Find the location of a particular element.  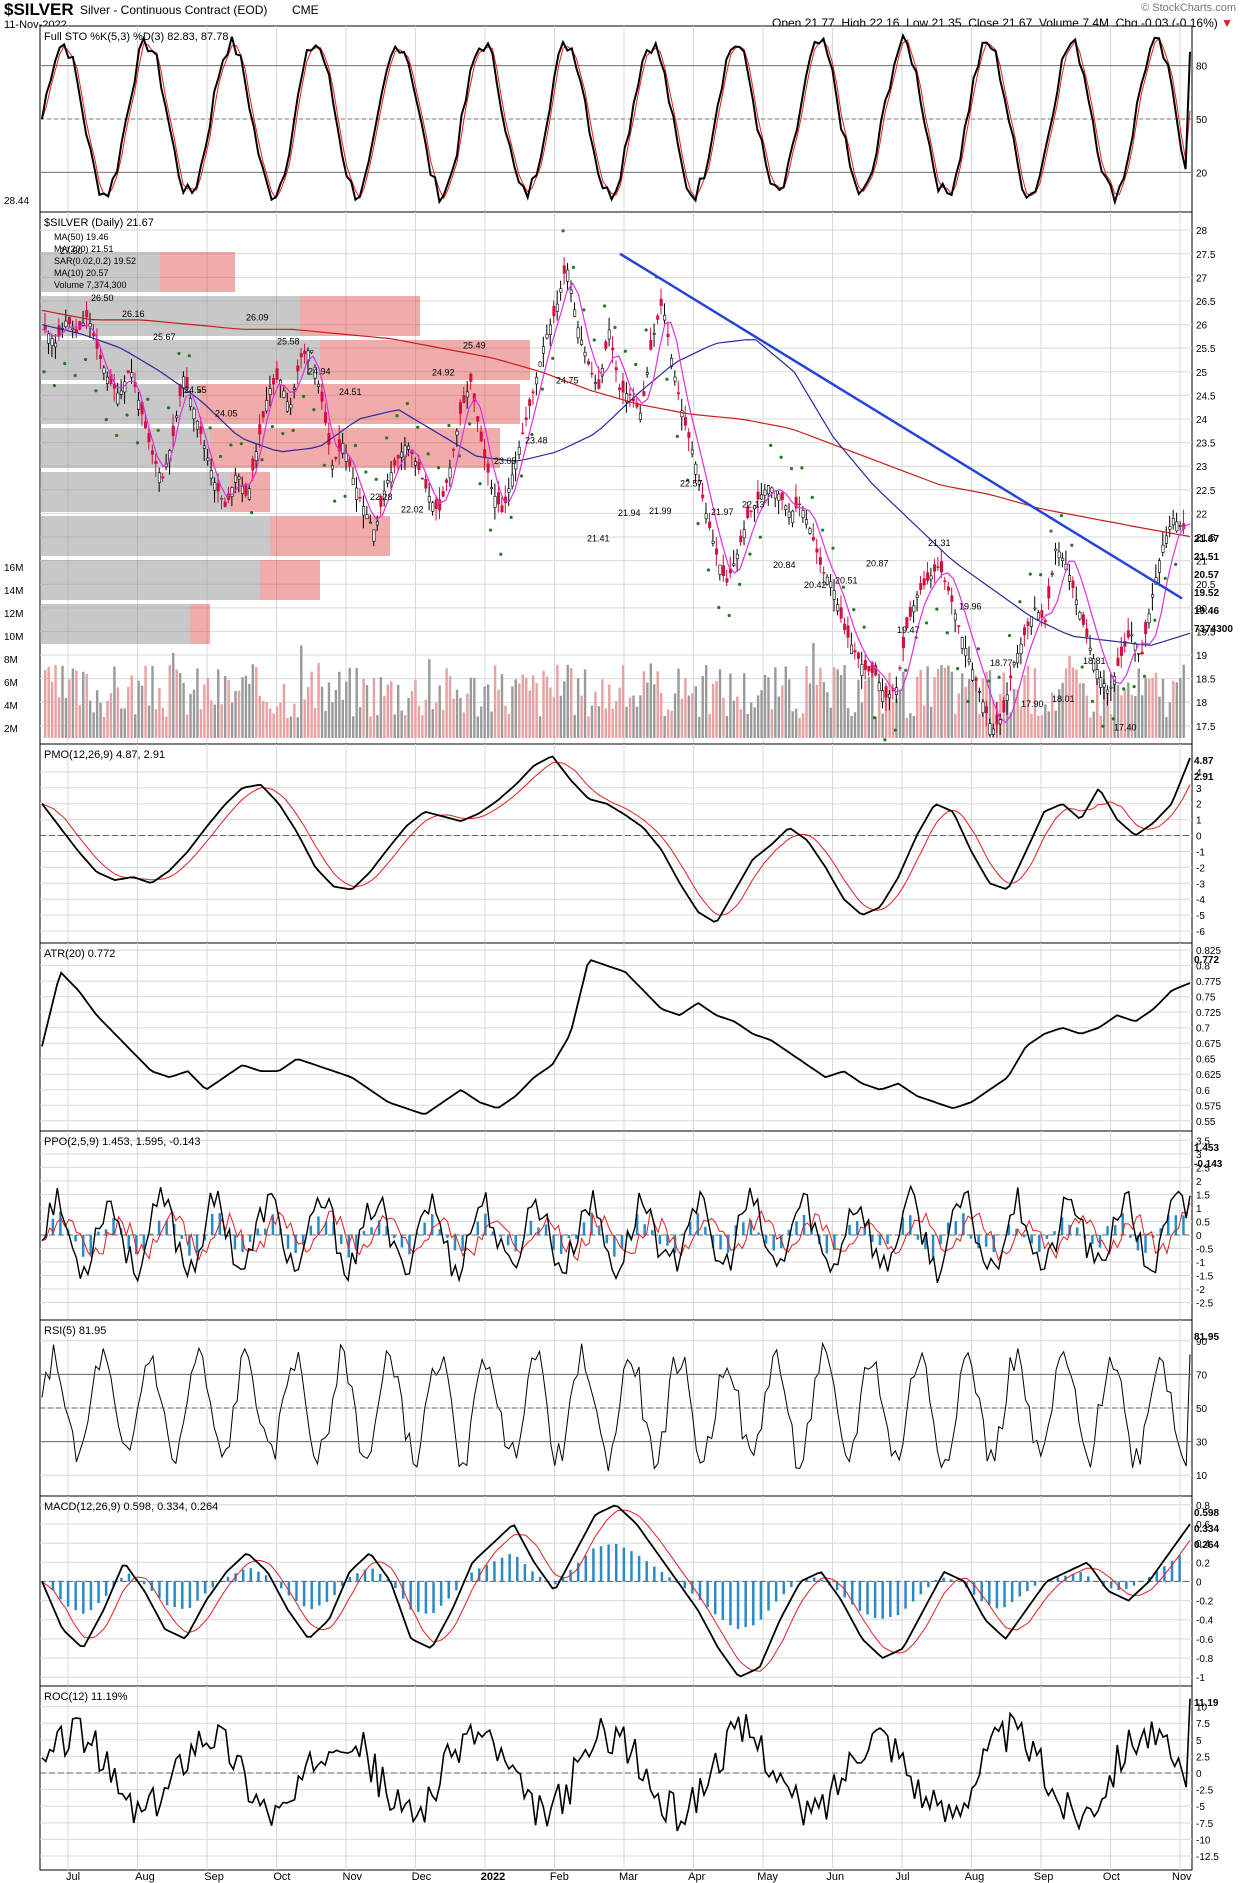

trendline is located at coordinates (901, 426).